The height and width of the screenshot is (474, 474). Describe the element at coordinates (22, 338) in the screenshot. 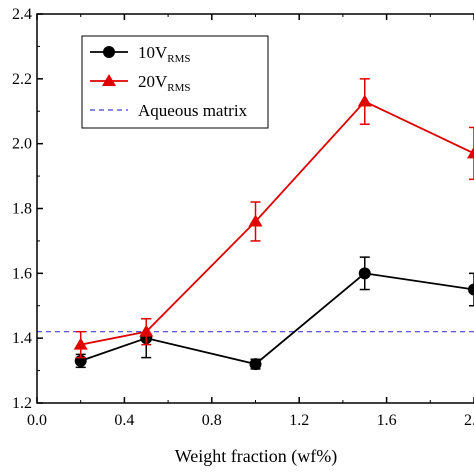

I see `y-tick-label: 1.4` at that location.